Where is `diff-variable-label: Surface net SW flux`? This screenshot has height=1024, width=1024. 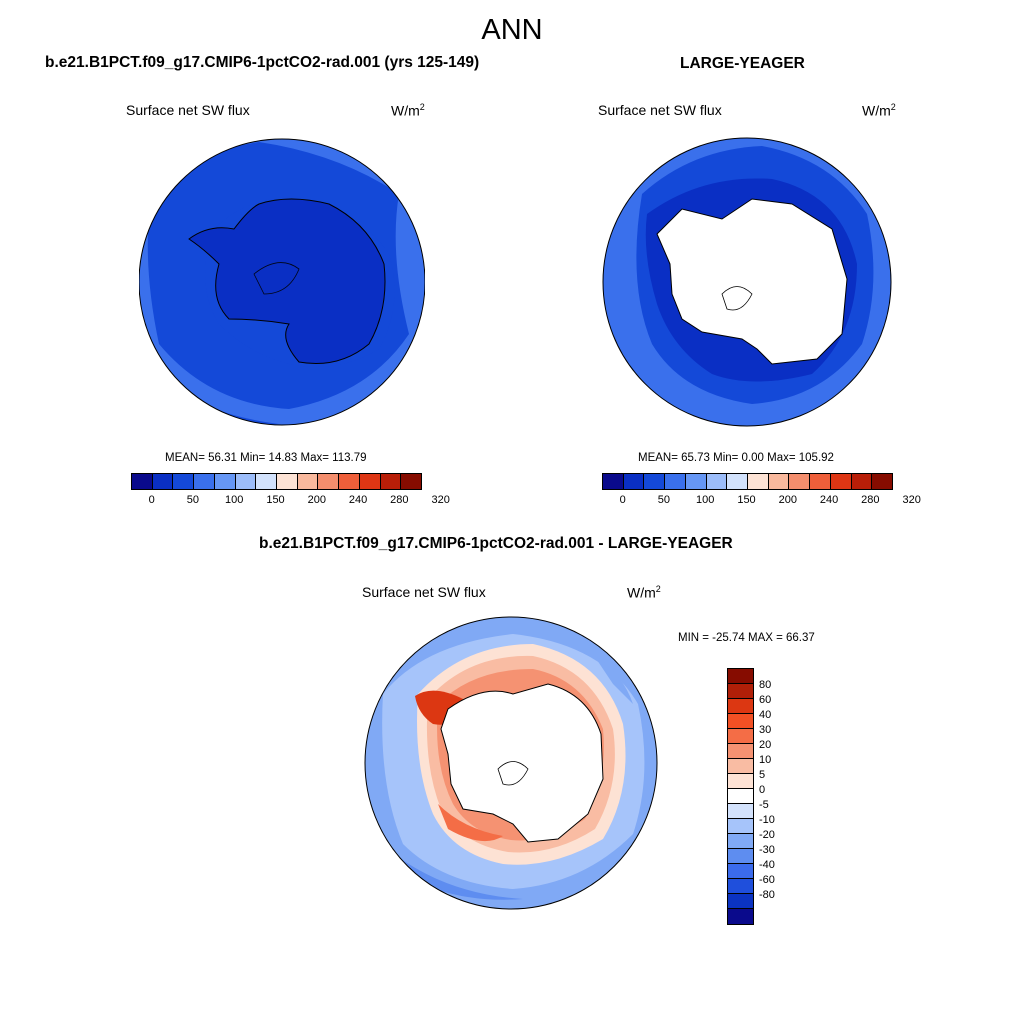
diff-variable-label: Surface net SW flux is located at coordinates (424, 592).